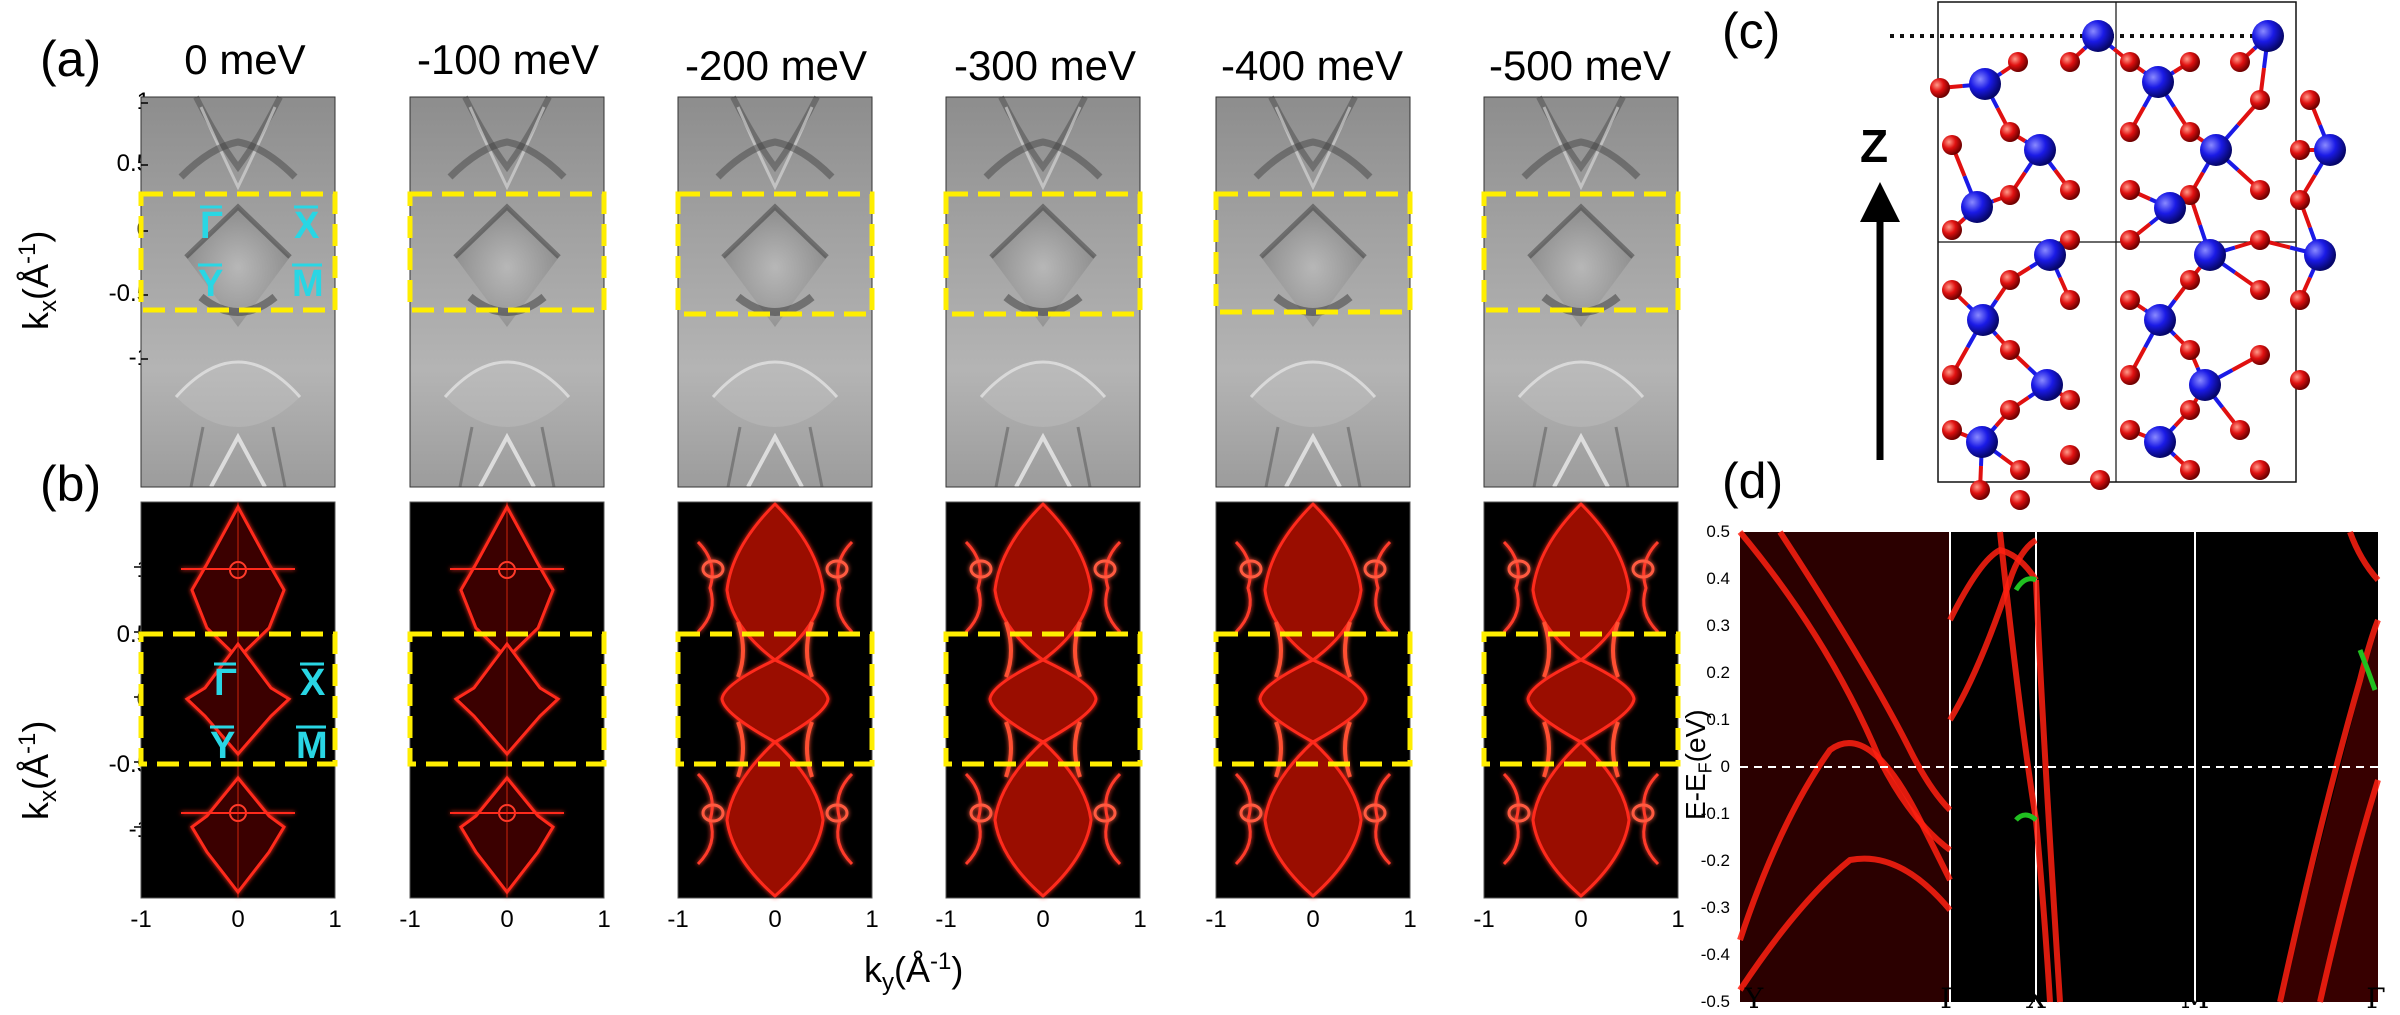 This screenshot has height=1015, width=2400. Describe the element at coordinates (71, 484) in the screenshot. I see `panel-b-label: (b)` at that location.